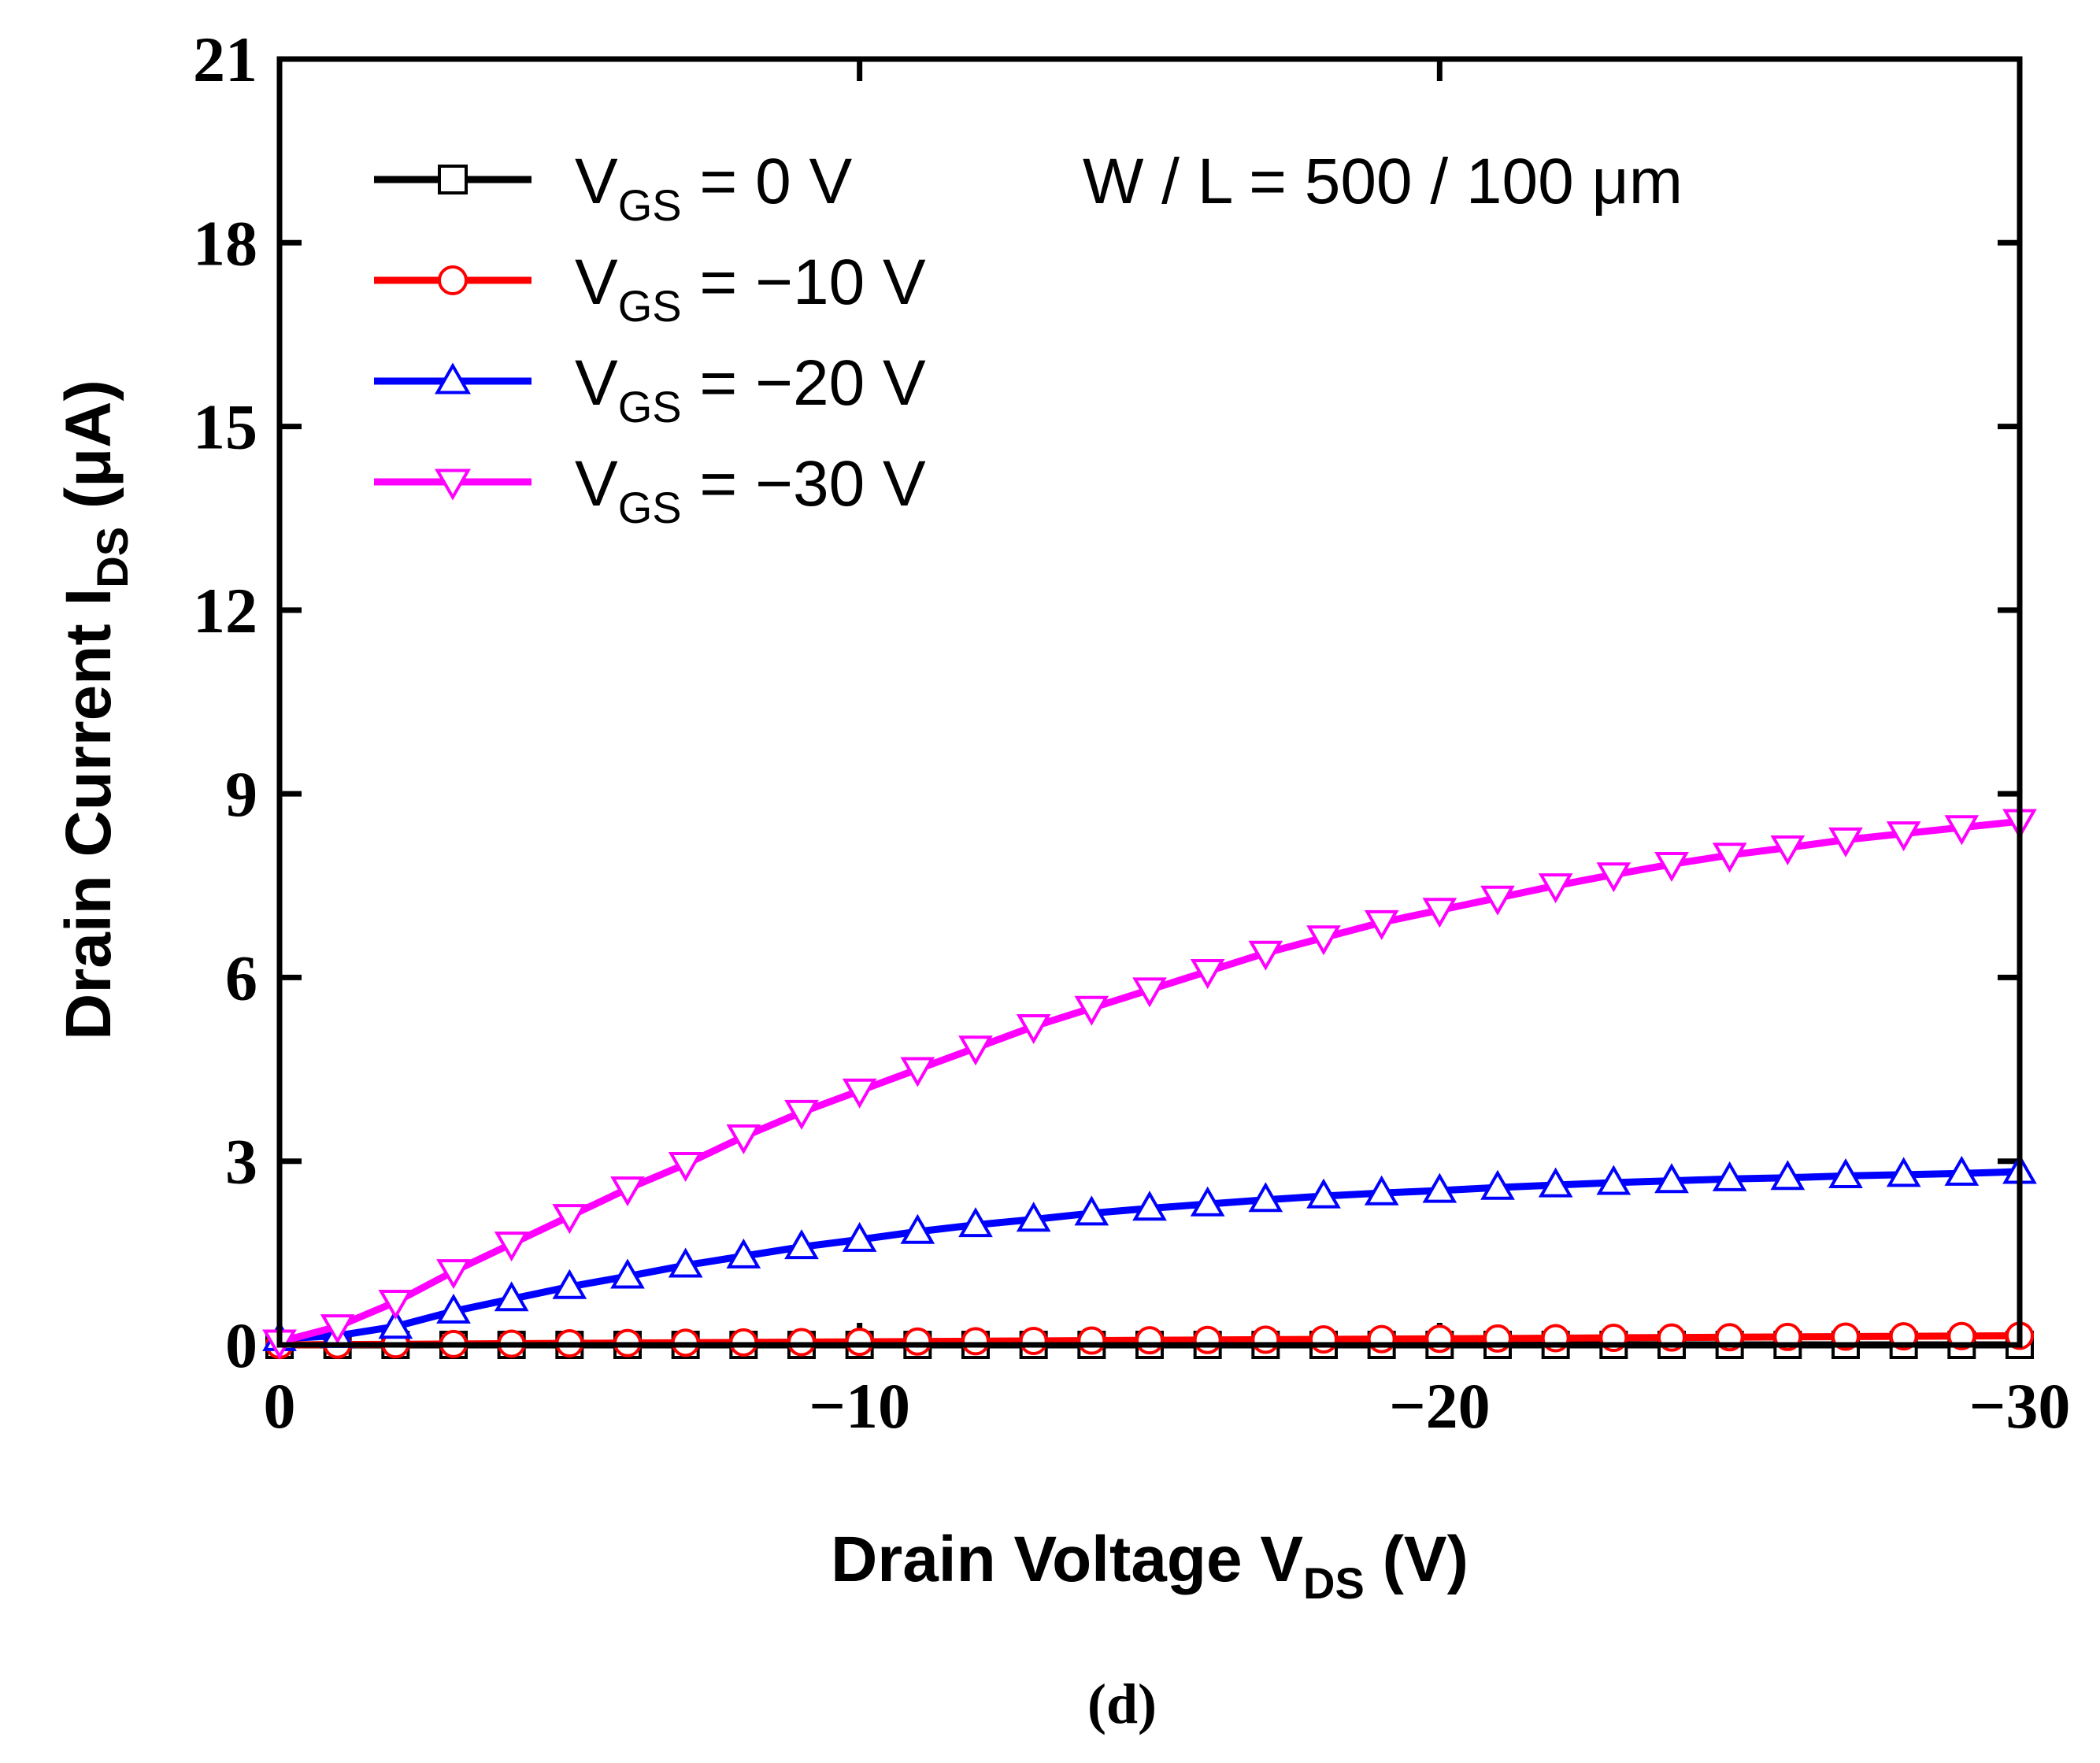 The height and width of the screenshot is (1763, 2100). Describe the element at coordinates (225, 427) in the screenshot. I see `y-tick-label: 15` at that location.